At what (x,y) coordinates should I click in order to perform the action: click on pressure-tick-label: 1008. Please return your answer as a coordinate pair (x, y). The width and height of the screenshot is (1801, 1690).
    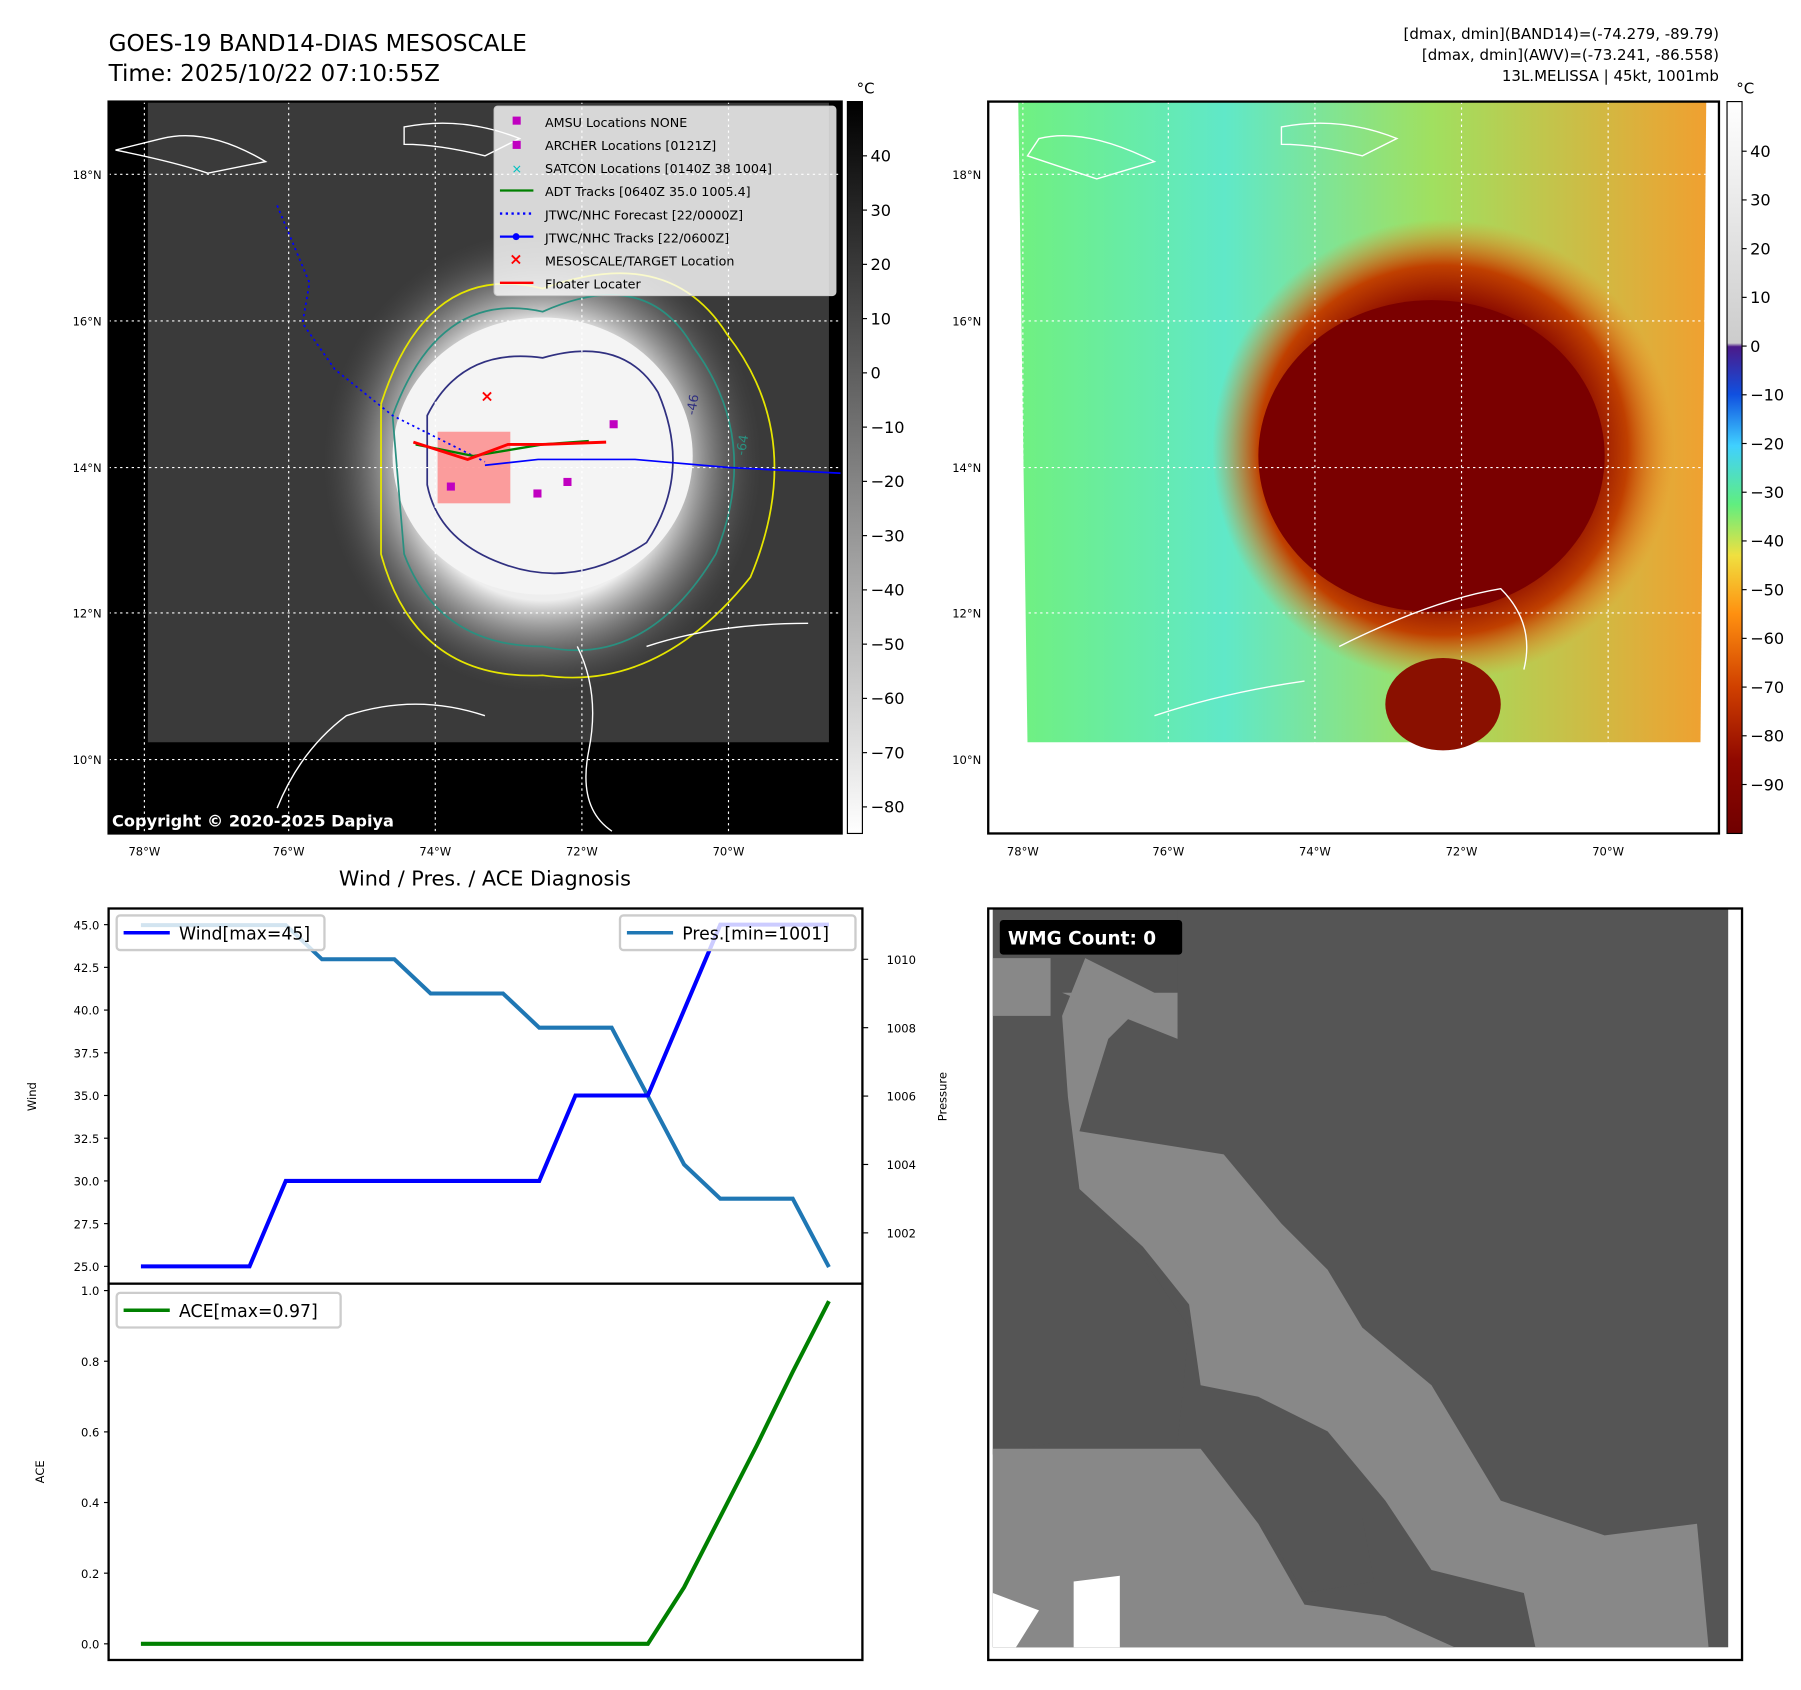
    Looking at the image, I should click on (901, 1028).